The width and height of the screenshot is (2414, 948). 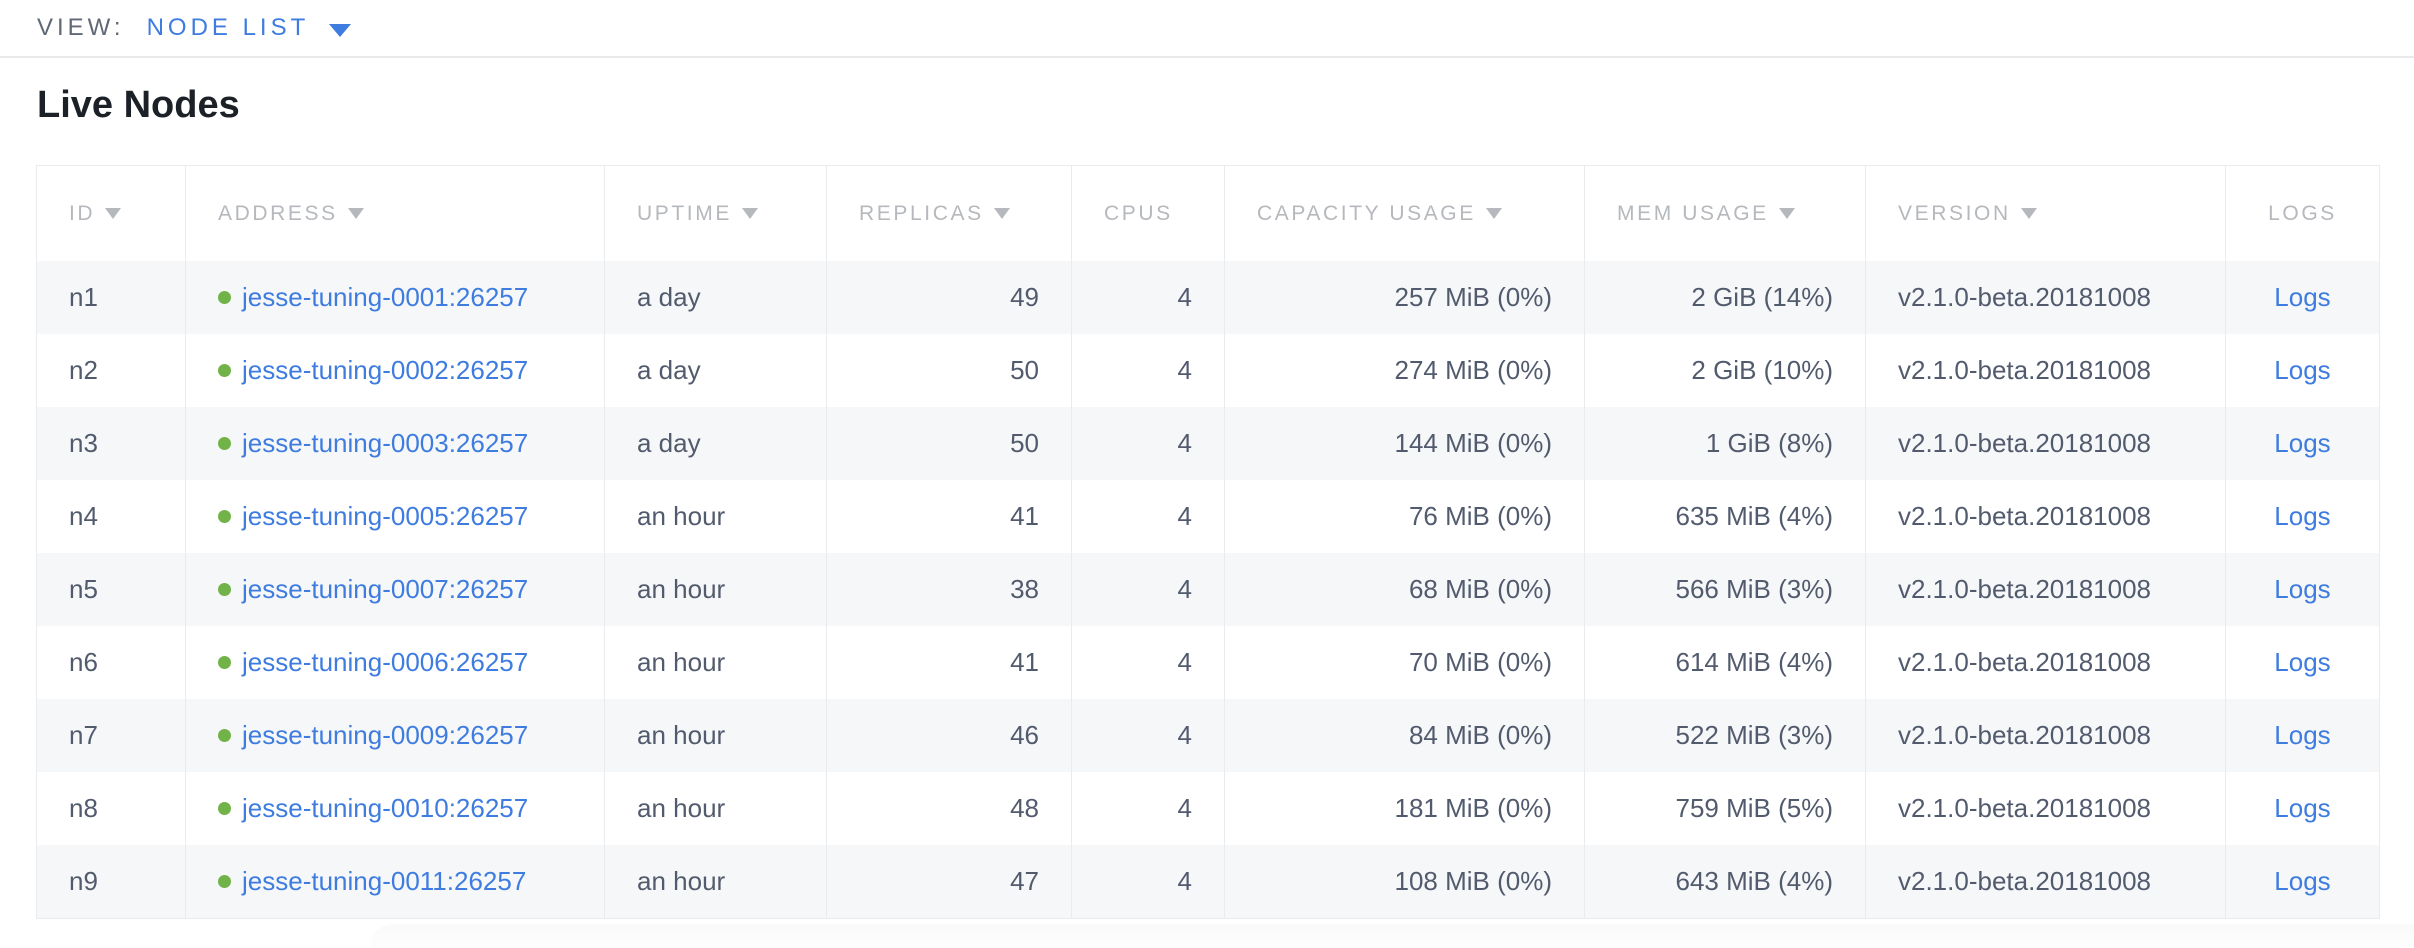 What do you see at coordinates (111, 735) in the screenshot?
I see `cell-node-id: n7` at bounding box center [111, 735].